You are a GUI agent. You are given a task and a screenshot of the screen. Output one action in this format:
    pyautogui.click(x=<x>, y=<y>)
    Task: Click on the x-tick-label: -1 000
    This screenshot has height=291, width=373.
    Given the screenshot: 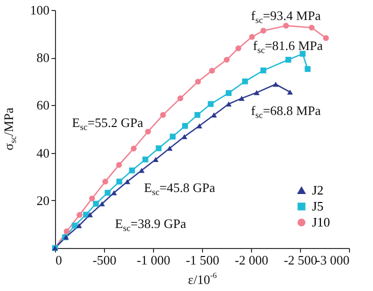 What is the action you would take?
    pyautogui.click(x=153, y=260)
    